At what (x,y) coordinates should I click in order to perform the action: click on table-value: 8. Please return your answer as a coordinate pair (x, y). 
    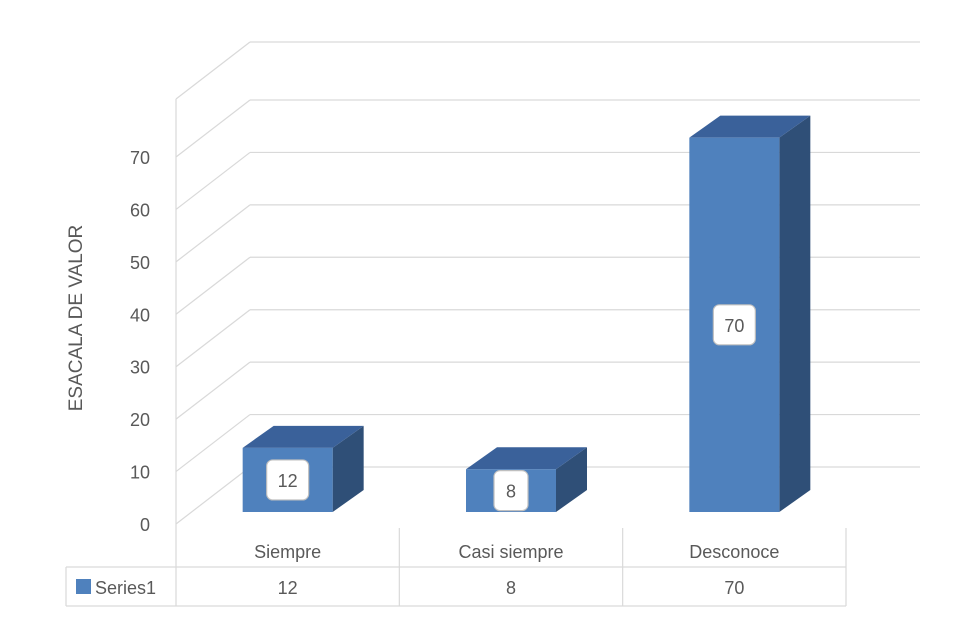
    Looking at the image, I should click on (511, 588).